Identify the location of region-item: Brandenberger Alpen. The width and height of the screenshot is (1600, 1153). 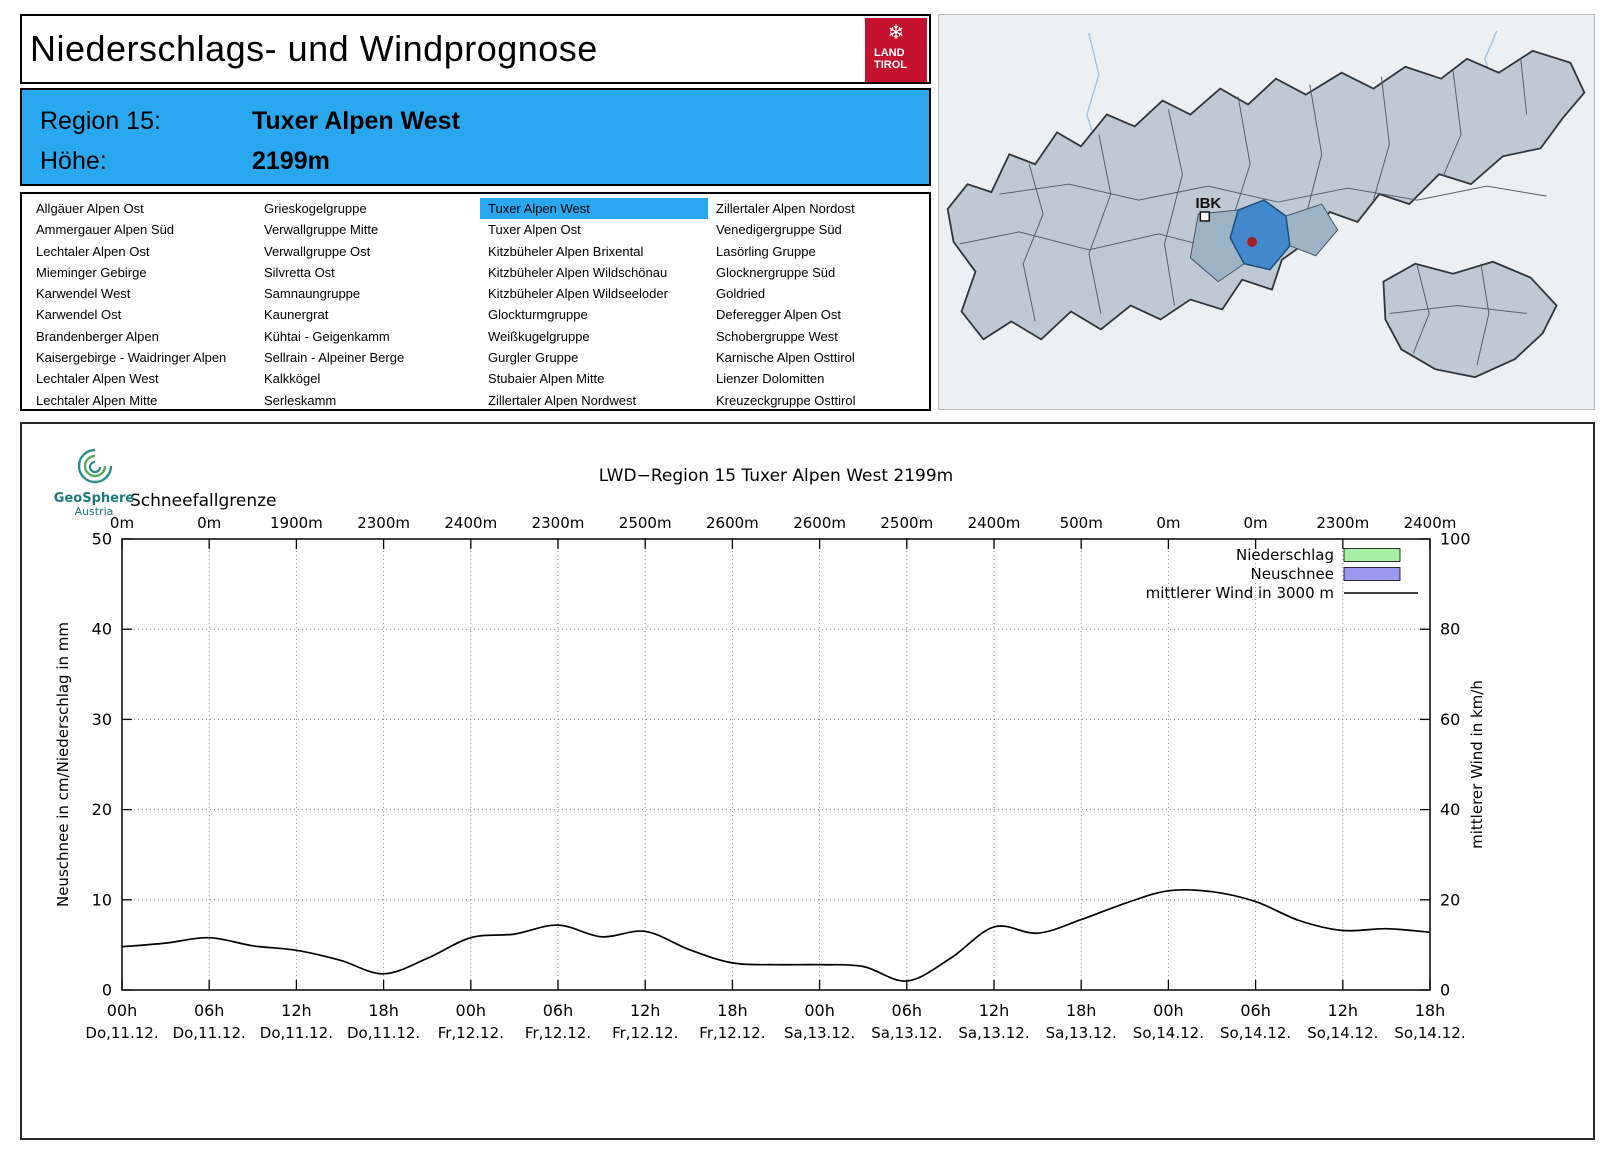
(97, 336).